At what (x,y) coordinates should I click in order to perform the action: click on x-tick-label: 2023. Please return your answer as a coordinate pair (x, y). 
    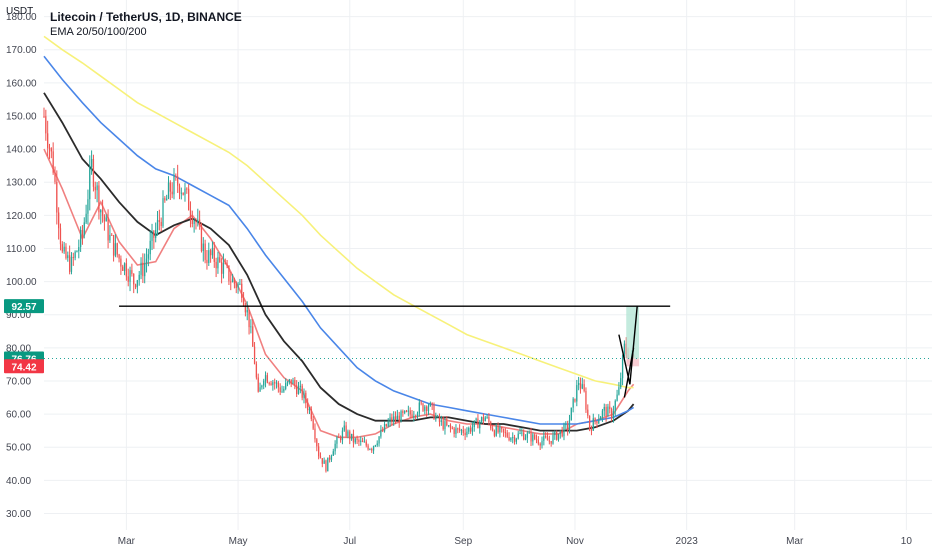
    Looking at the image, I should click on (687, 541).